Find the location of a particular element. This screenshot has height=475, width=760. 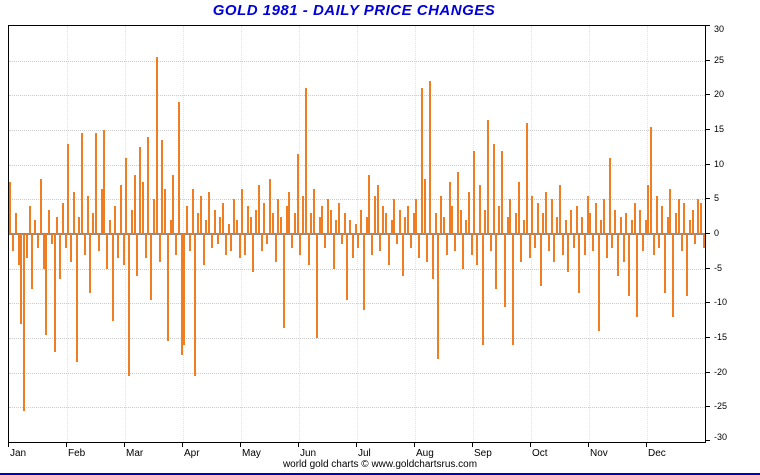

x-axis-label: Jan is located at coordinates (18, 453).